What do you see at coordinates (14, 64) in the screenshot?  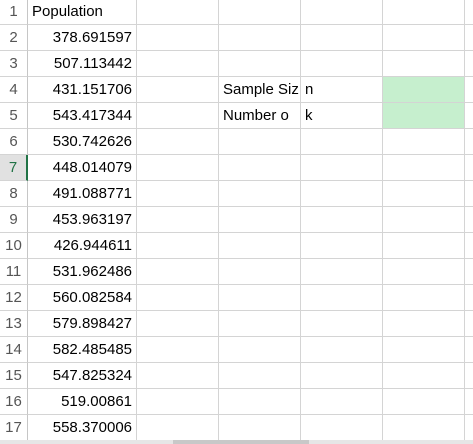 I see `row-header: 3` at bounding box center [14, 64].